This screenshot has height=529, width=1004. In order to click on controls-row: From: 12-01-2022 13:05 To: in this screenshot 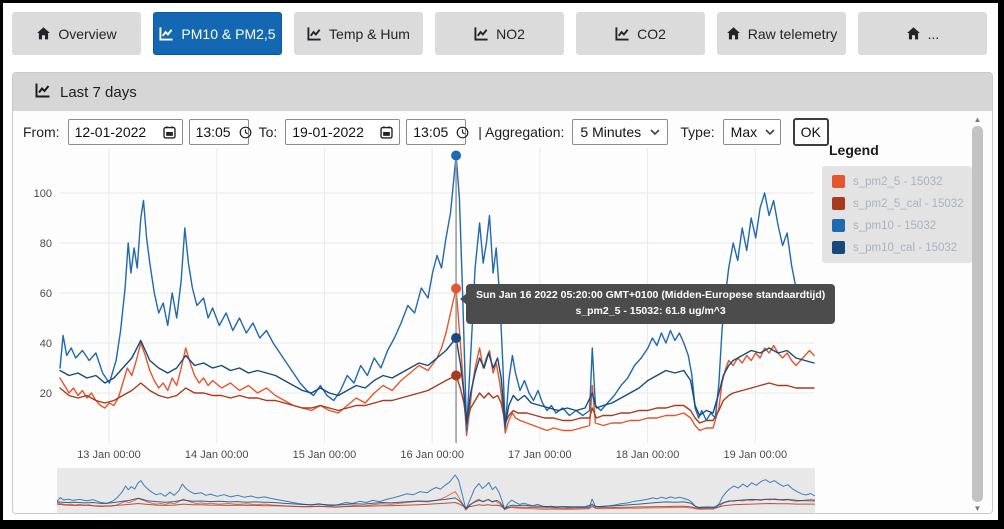, I will do `click(502, 128)`.